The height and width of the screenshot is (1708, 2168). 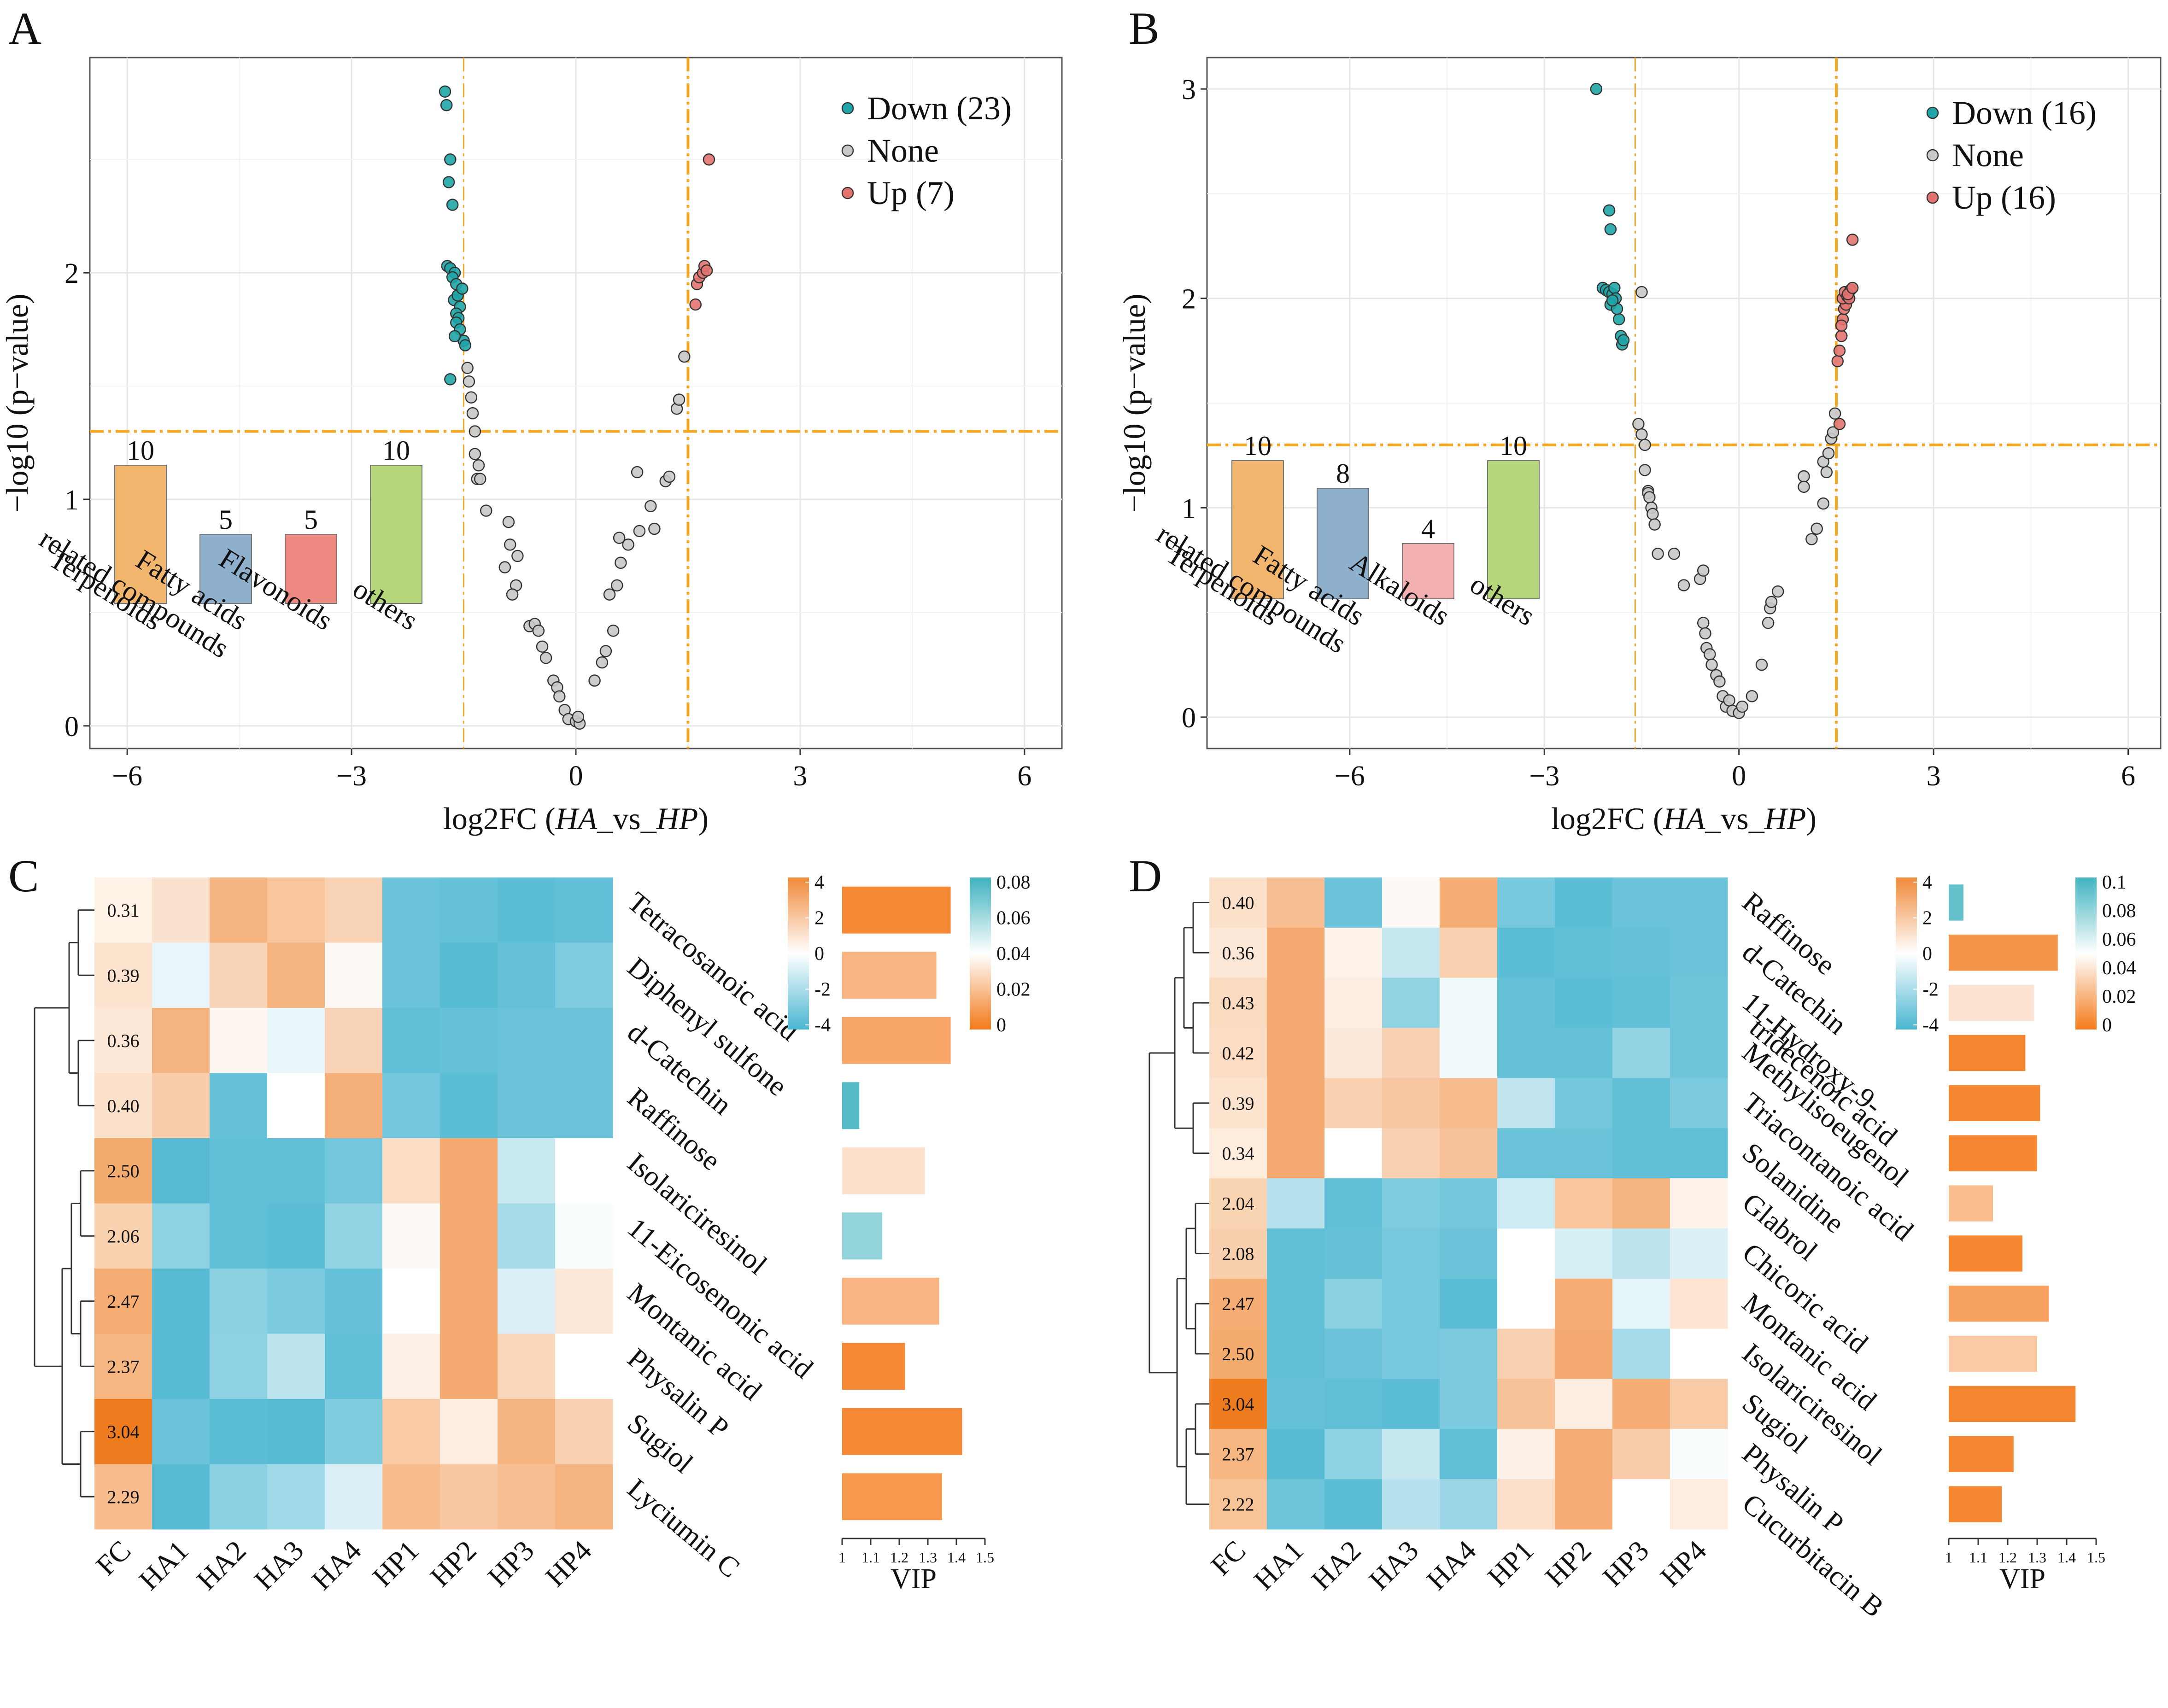 What do you see at coordinates (1393, 1565) in the screenshot?
I see `column-label: HA3` at bounding box center [1393, 1565].